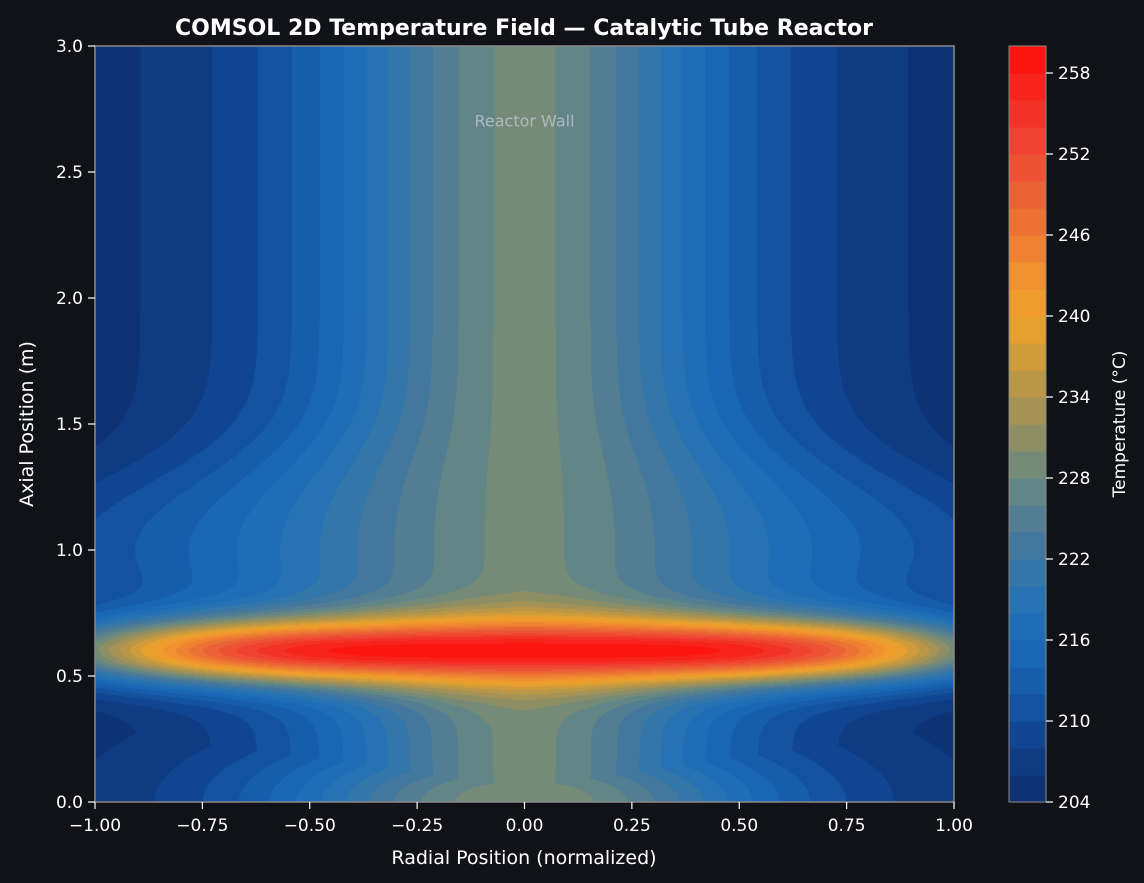 The image size is (1144, 883). I want to click on colorbar-tick-label: 234, so click(1074, 398).